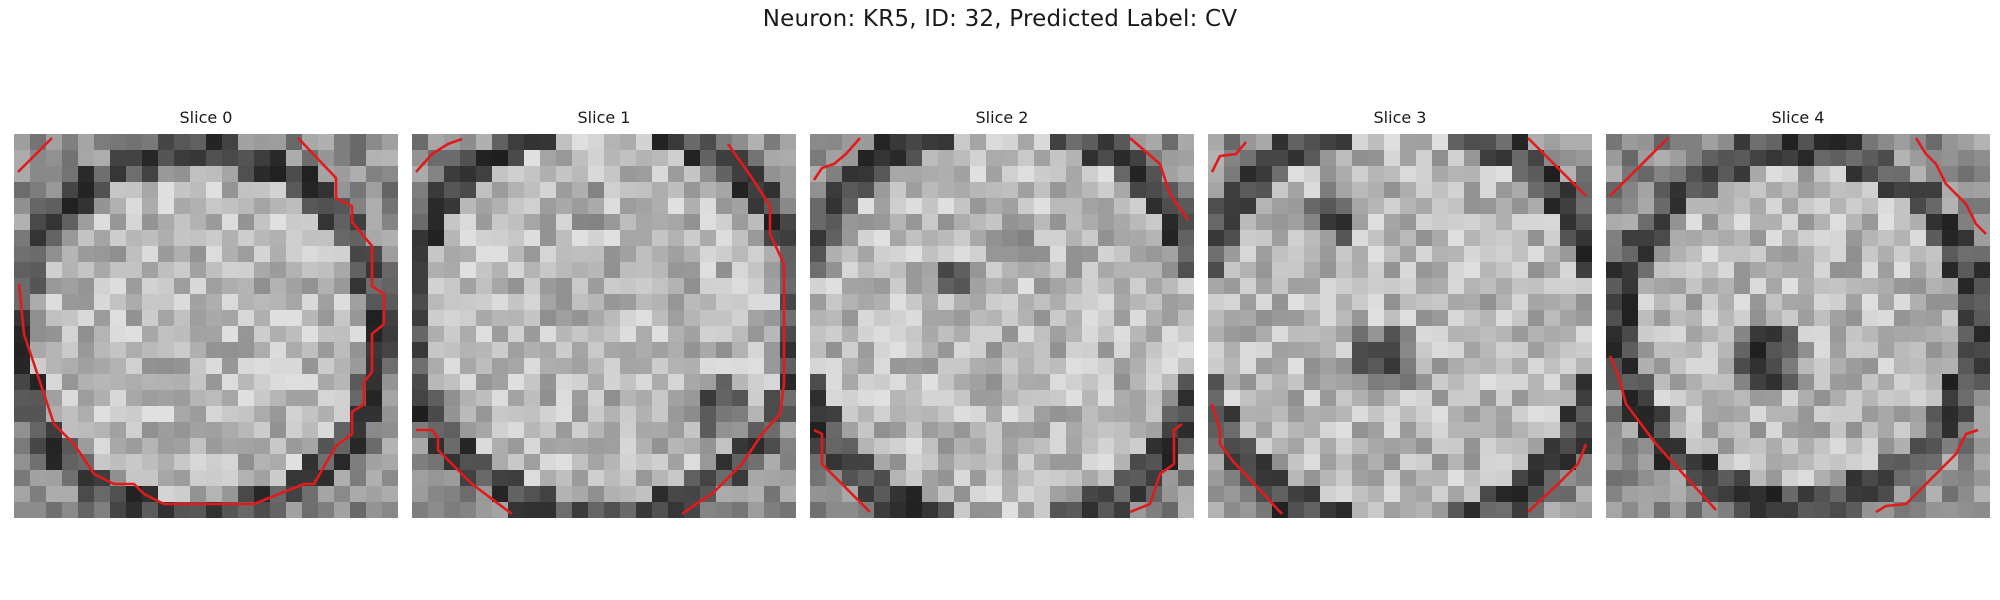 This screenshot has width=2000, height=600. I want to click on slice-panel-4: Slice 4, so click(1798, 318).